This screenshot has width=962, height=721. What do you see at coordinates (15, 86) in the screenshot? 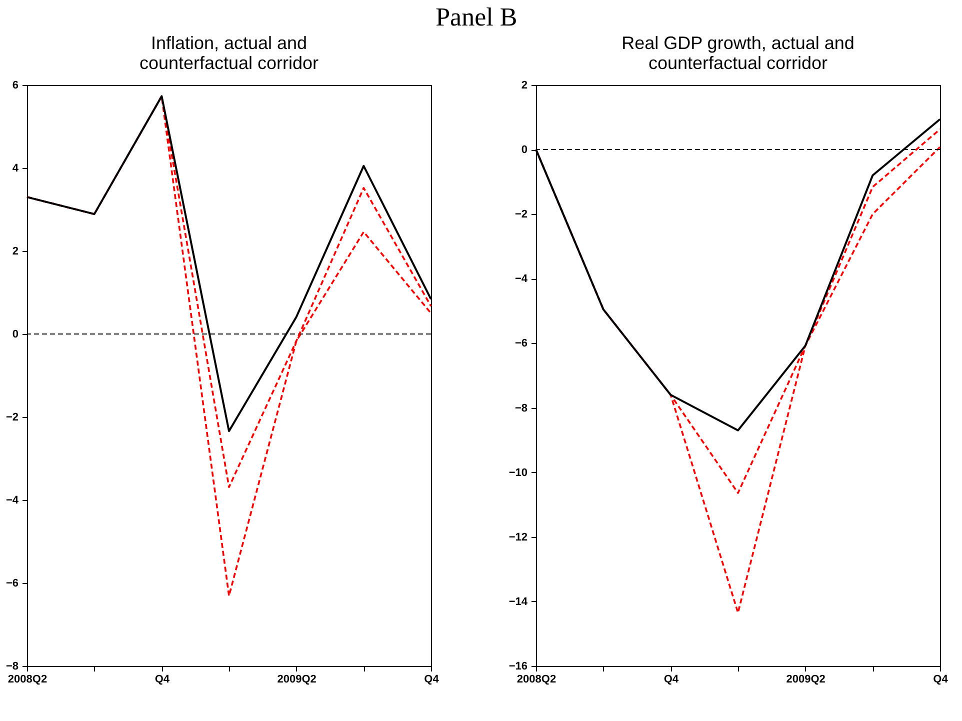
I see `y-tick-label: 6` at bounding box center [15, 86].